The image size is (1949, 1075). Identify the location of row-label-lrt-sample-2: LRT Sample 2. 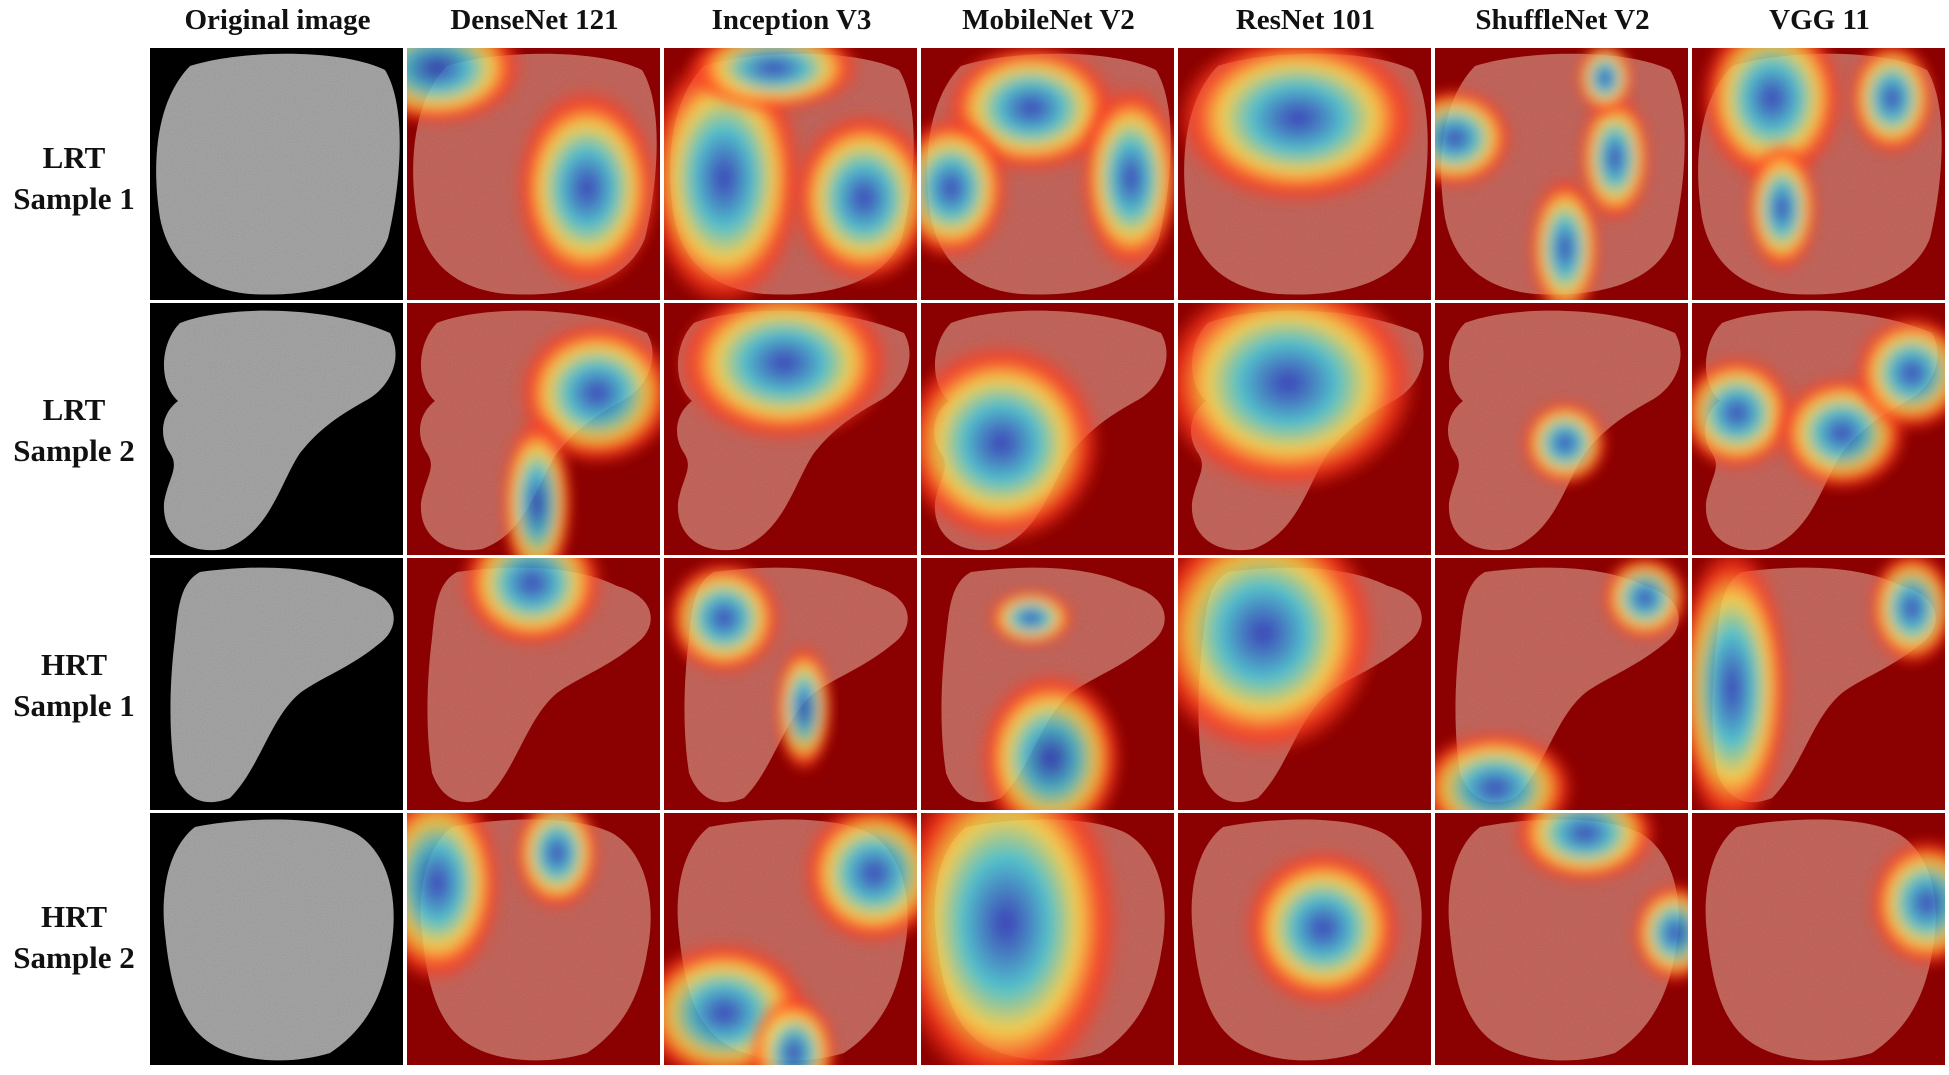
(74, 430).